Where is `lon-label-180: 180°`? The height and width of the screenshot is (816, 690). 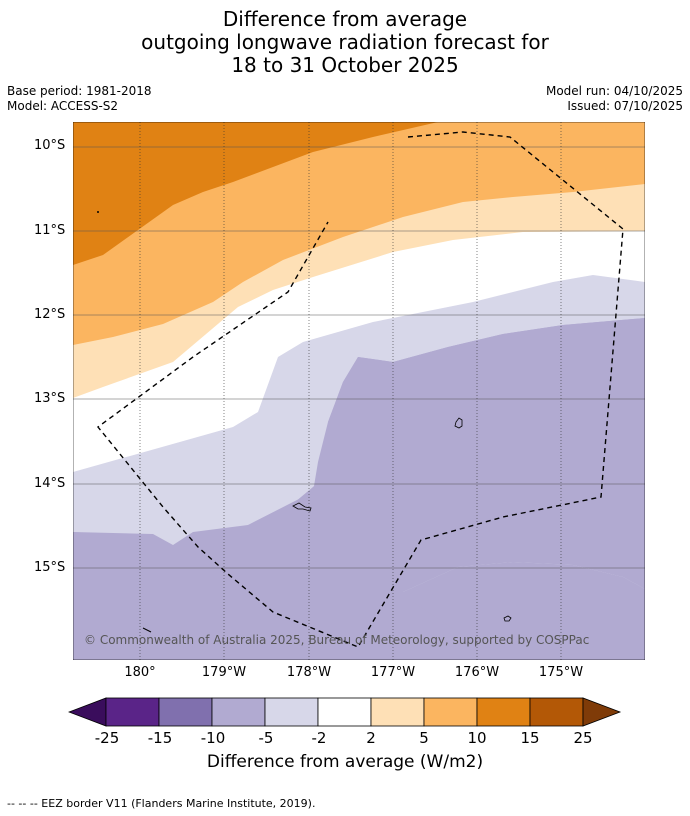 lon-label-180: 180° is located at coordinates (140, 672).